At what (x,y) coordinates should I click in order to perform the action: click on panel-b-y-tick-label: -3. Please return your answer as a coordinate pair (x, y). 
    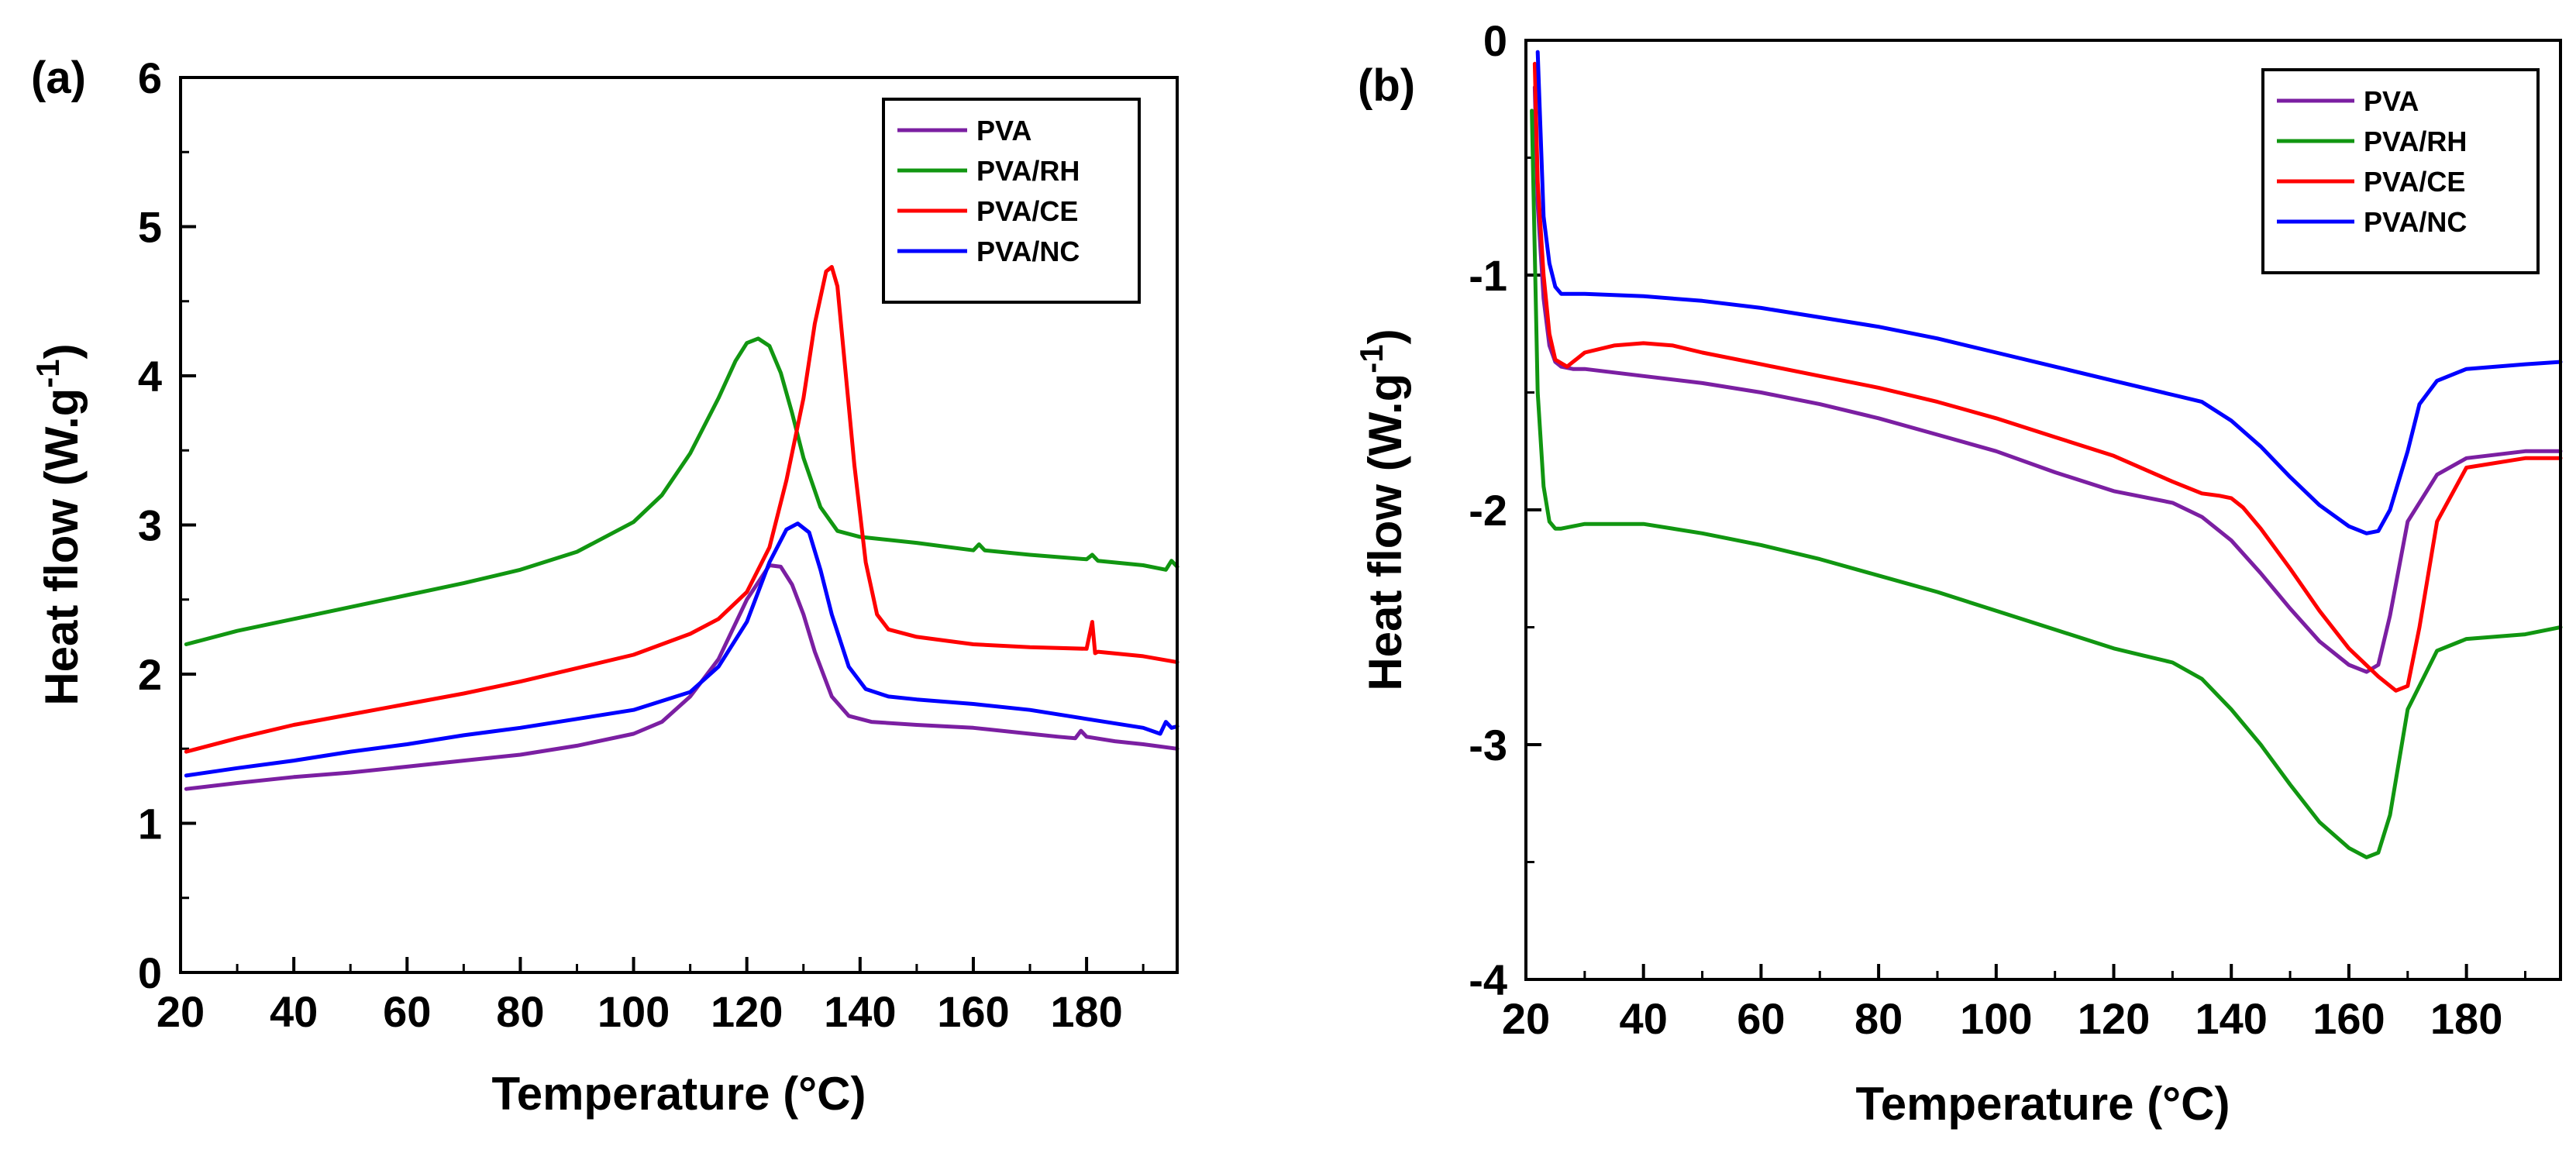
    Looking at the image, I should click on (1488, 745).